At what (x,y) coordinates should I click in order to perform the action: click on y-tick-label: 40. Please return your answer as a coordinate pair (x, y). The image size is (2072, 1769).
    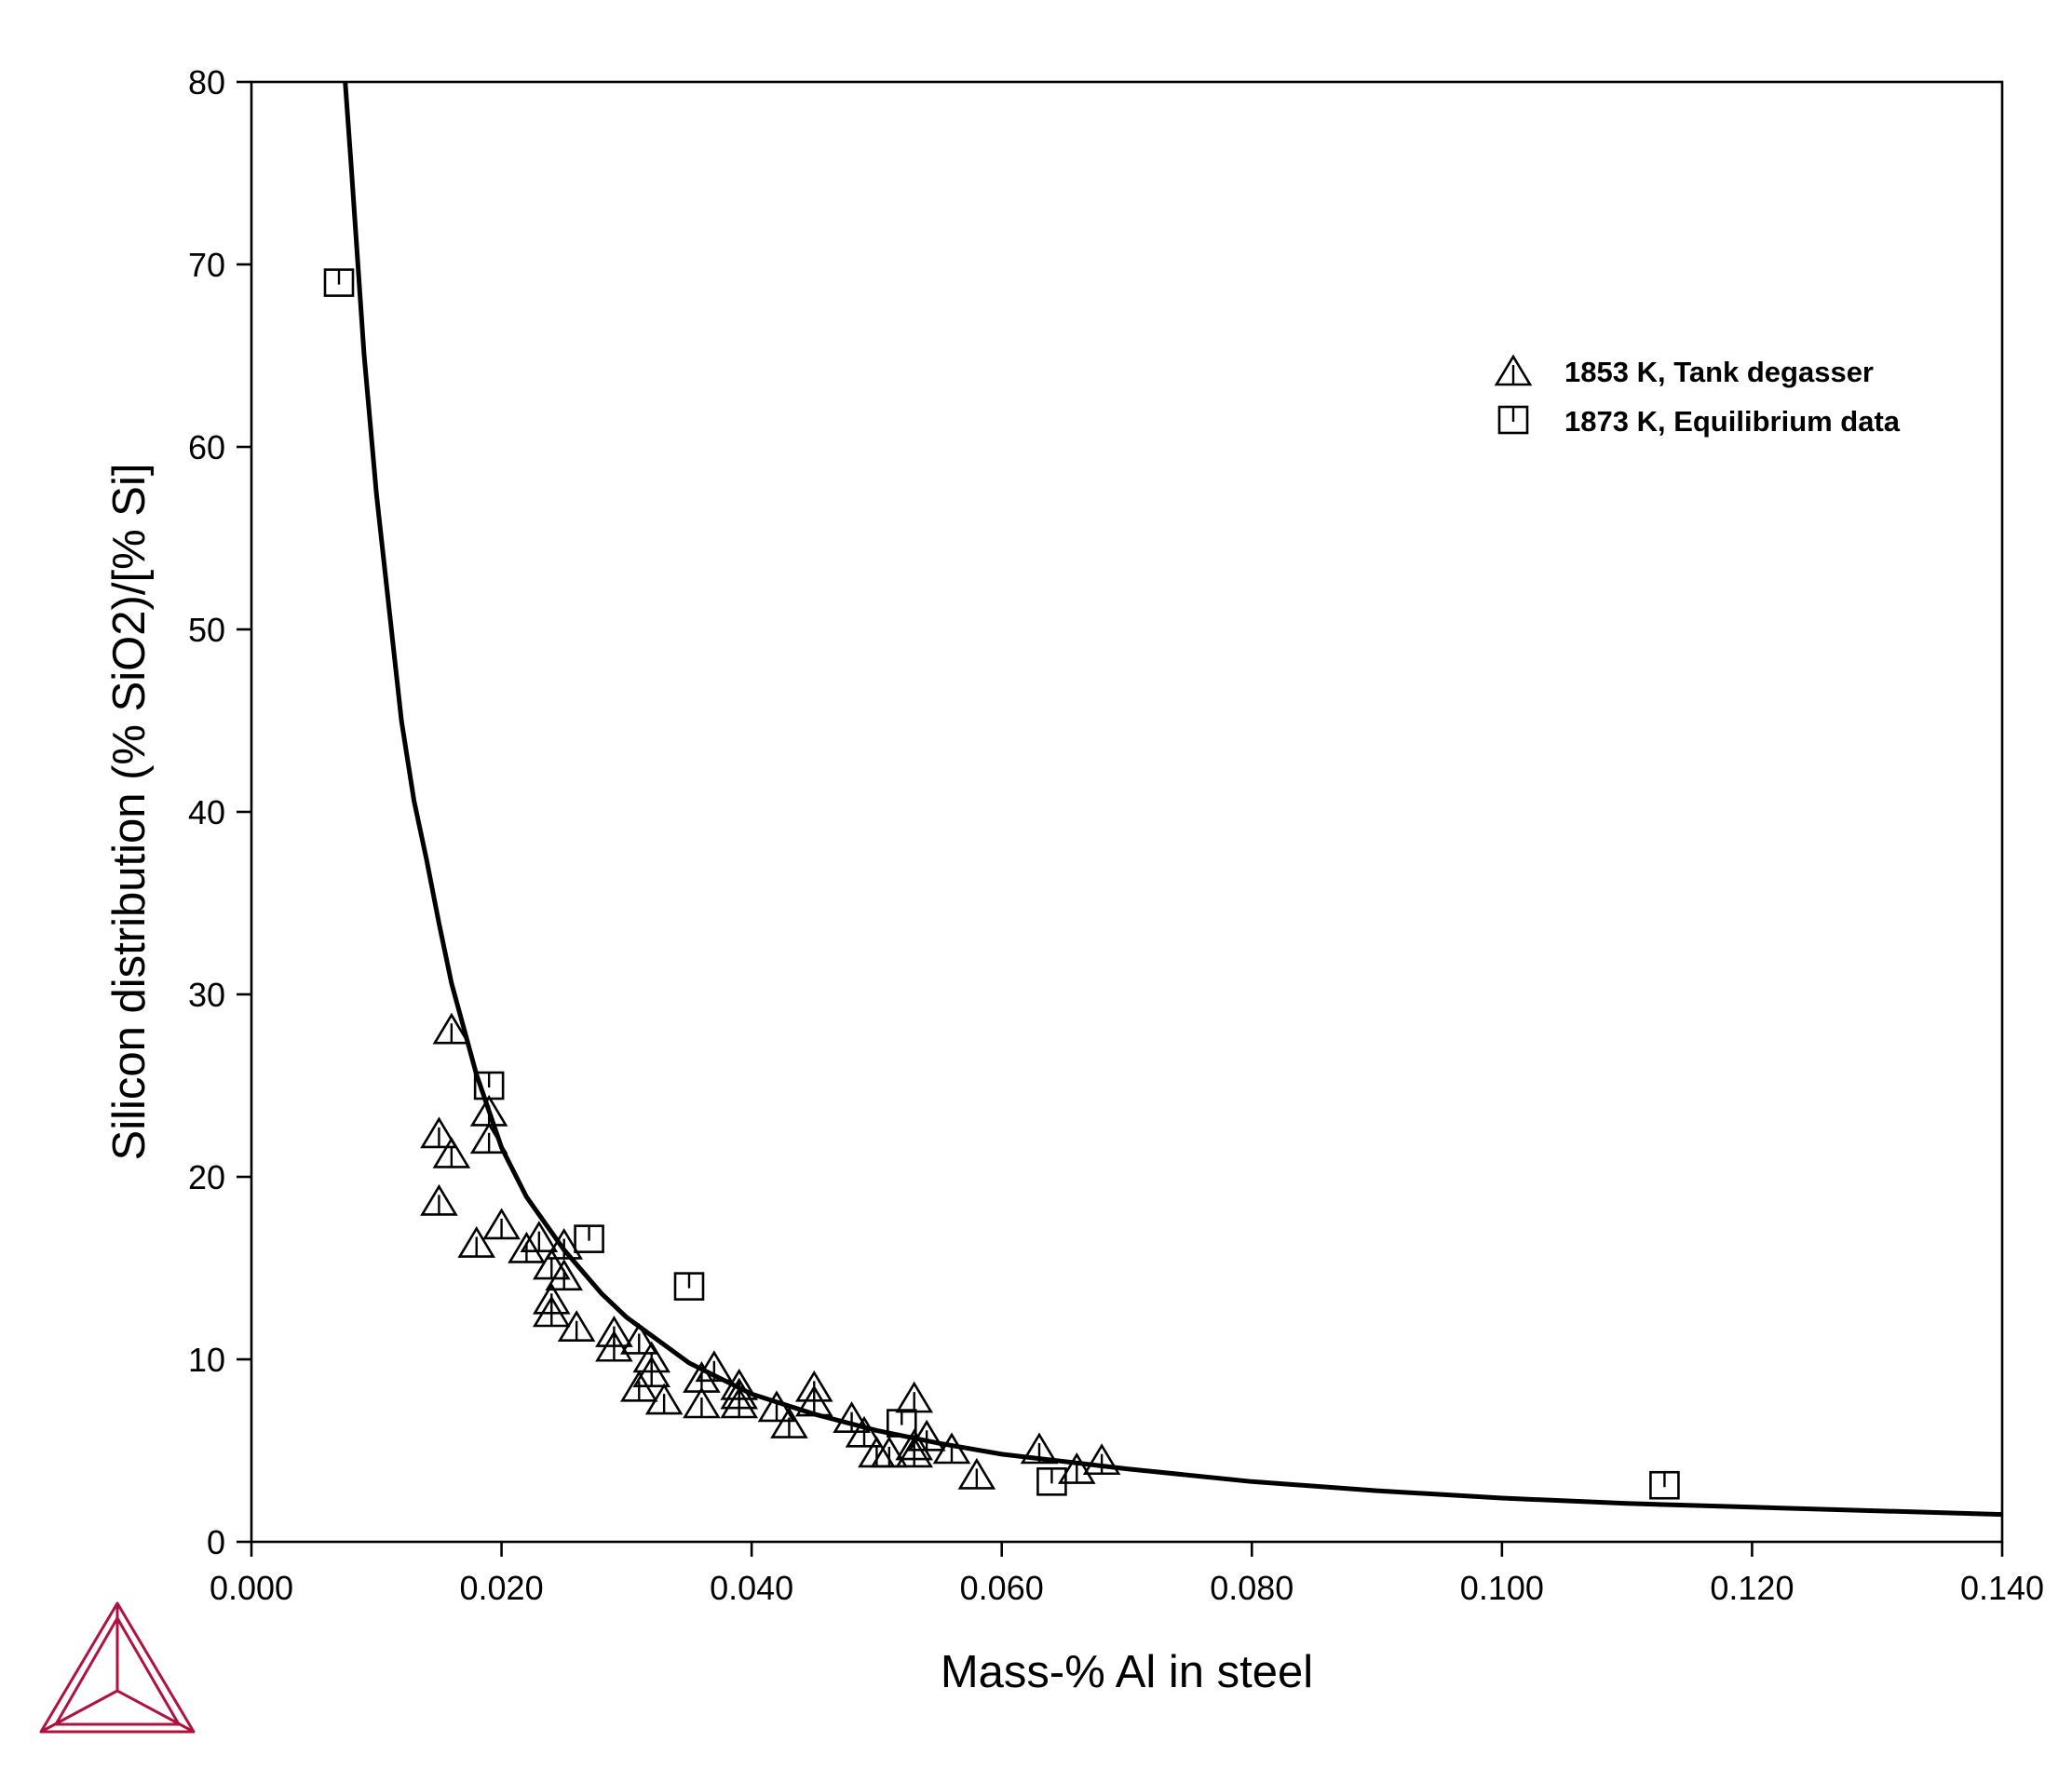
    Looking at the image, I should click on (206, 812).